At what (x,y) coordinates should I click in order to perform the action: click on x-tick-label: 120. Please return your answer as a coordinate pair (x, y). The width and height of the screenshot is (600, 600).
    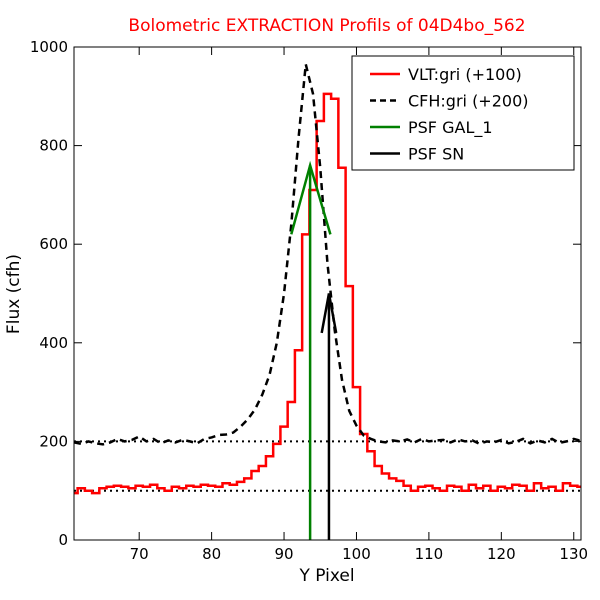
    Looking at the image, I should click on (501, 554).